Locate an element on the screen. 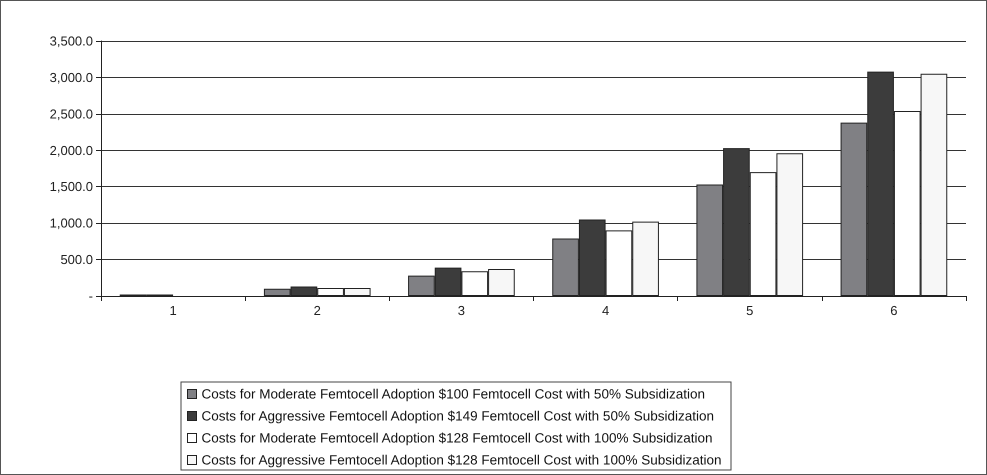 The height and width of the screenshot is (475, 987). legend-label: Costs for Aggressive Femtocell Adoption $128 Femtocell Cost with 100% Subsidization is located at coordinates (462, 460).